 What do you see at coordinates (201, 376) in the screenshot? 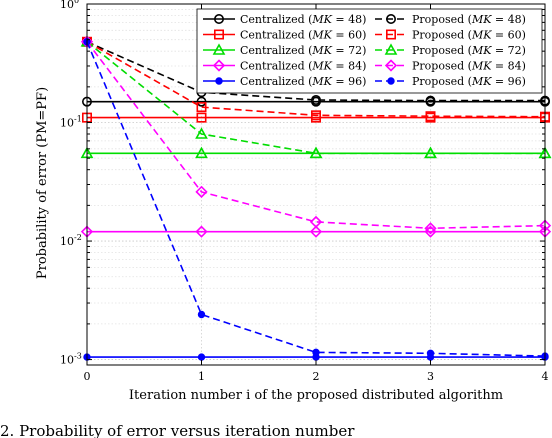
I see `x-tick-label: 1` at bounding box center [201, 376].